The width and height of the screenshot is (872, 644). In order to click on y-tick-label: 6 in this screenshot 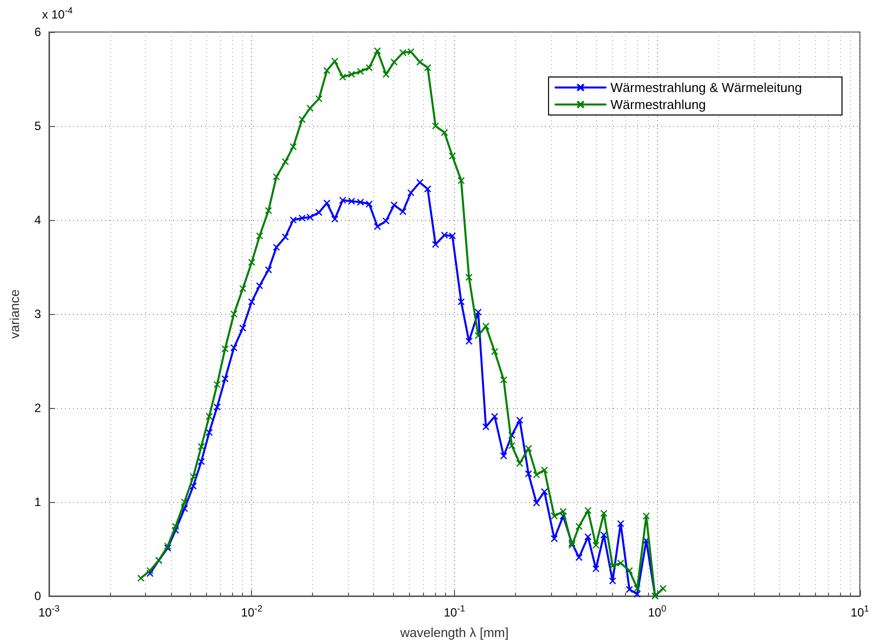, I will do `click(38, 32)`.